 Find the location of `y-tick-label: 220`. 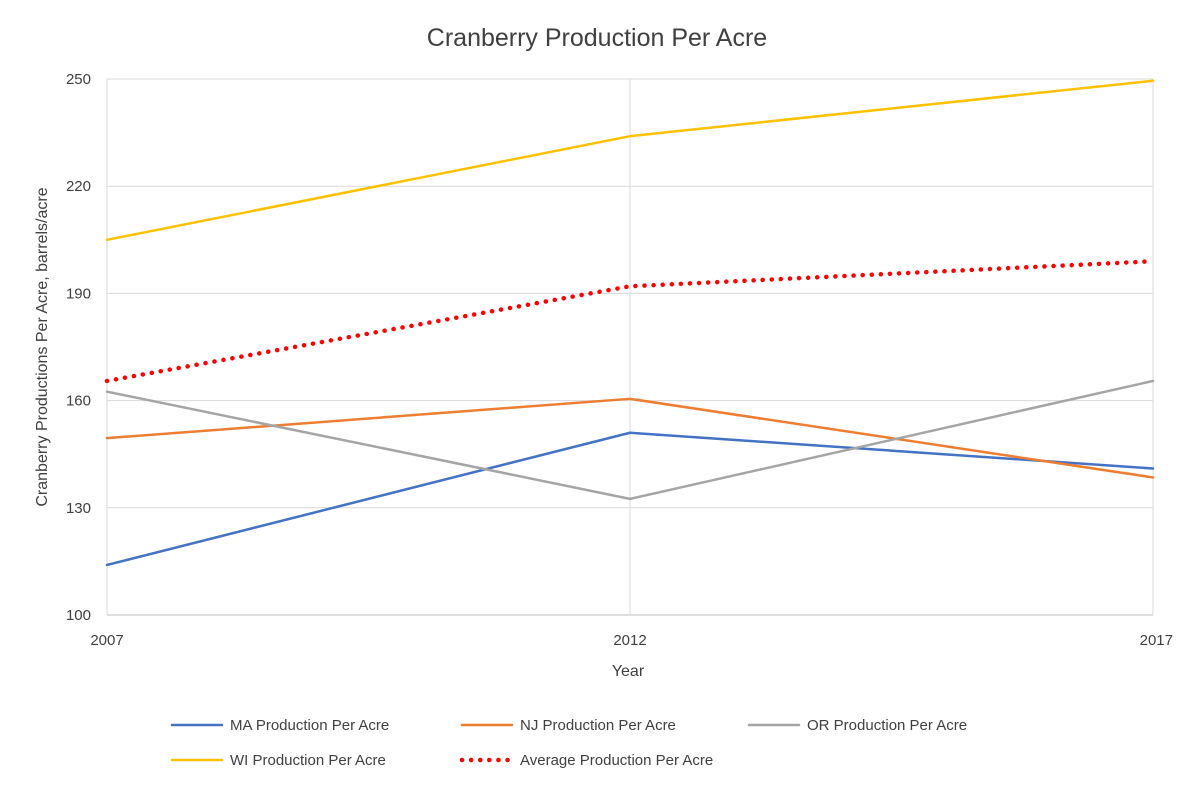

y-tick-label: 220 is located at coordinates (78, 186).